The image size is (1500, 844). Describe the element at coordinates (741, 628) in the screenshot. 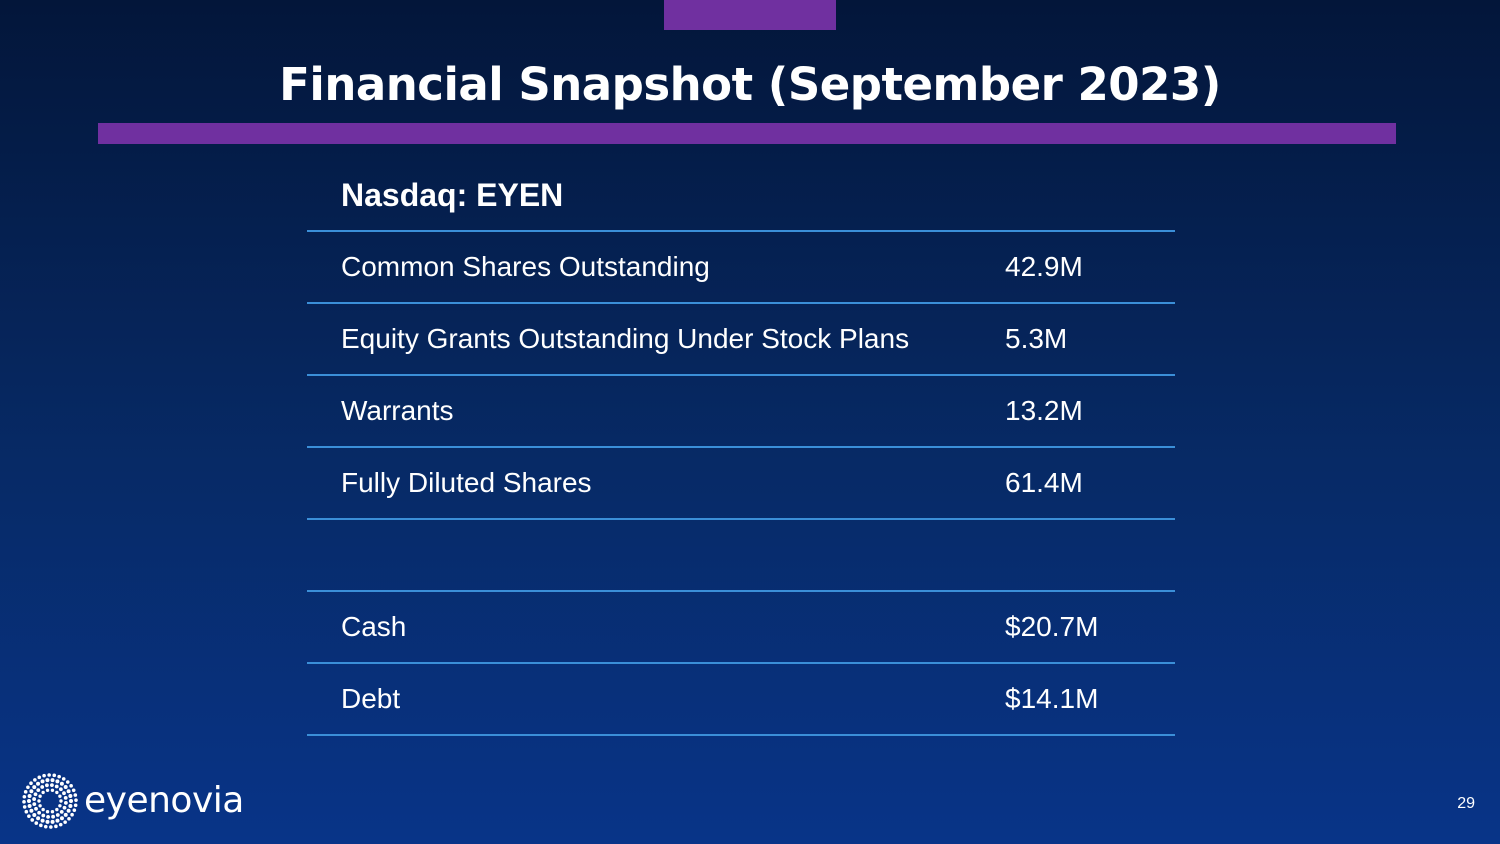

I see `table-row: Cash $20.7M` at that location.